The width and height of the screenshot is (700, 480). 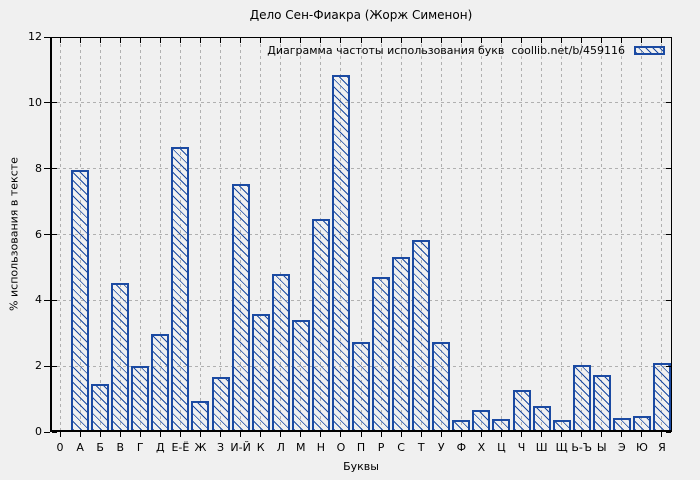 I want to click on x-tick-label: Ж, so click(x=200, y=447).